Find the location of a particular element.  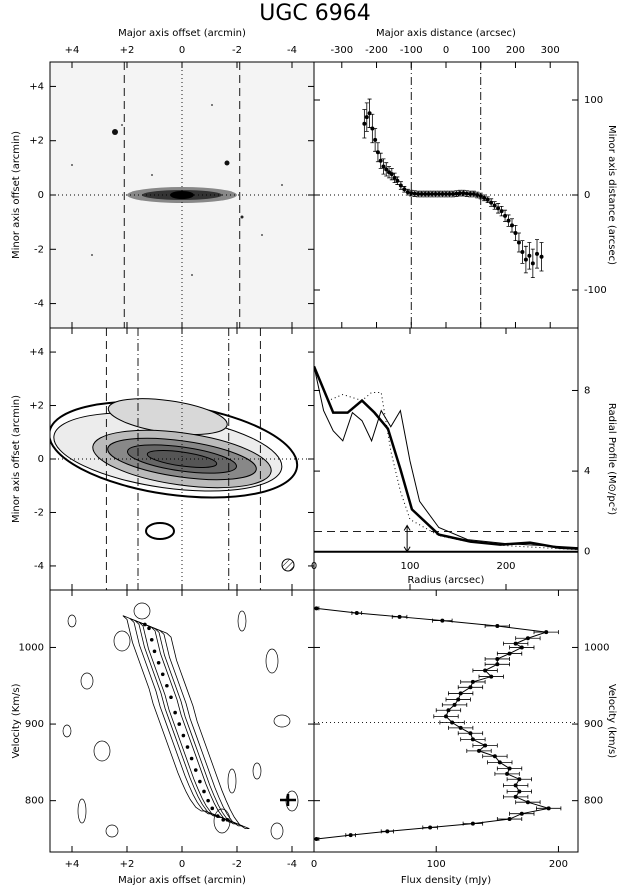

x-tick-label: -4 is located at coordinates (292, 50).